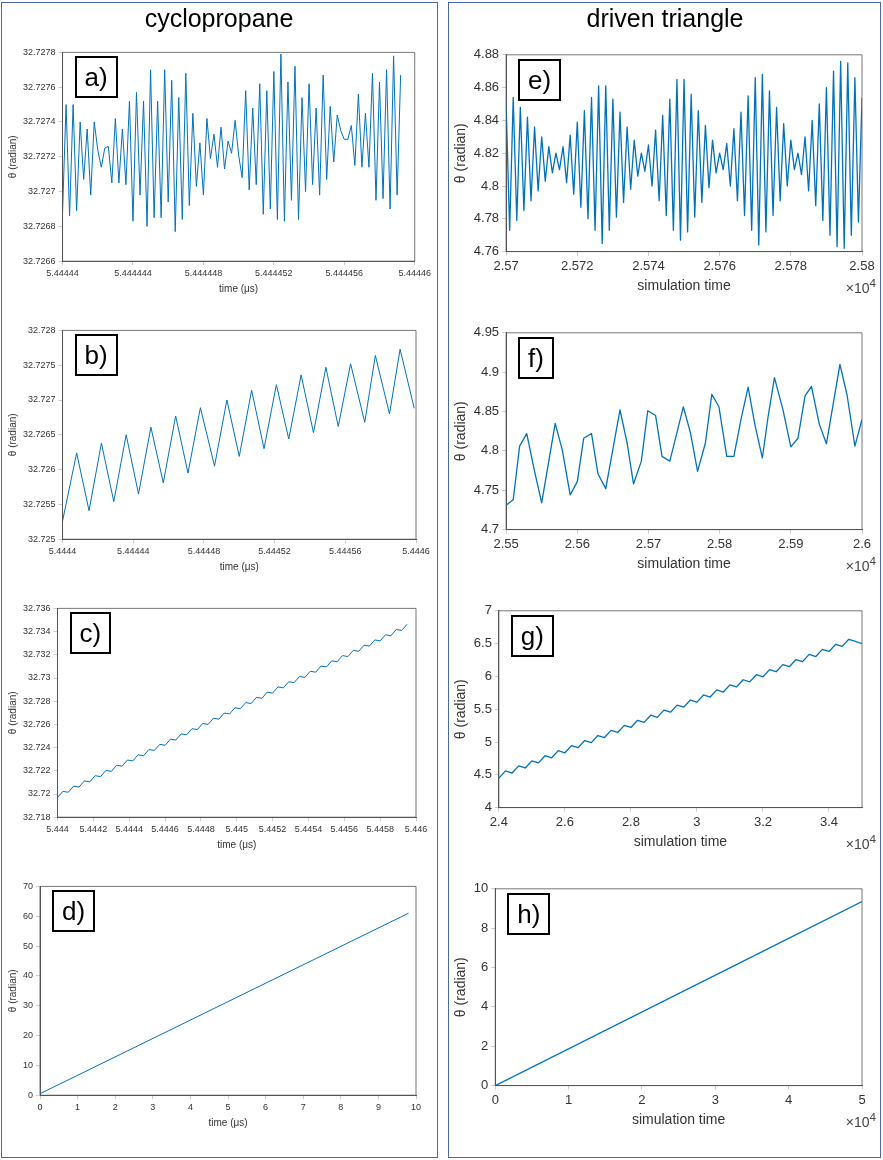 This screenshot has width=883, height=1160. What do you see at coordinates (39, 86) in the screenshot?
I see `y-tick-label: 32.7276` at bounding box center [39, 86].